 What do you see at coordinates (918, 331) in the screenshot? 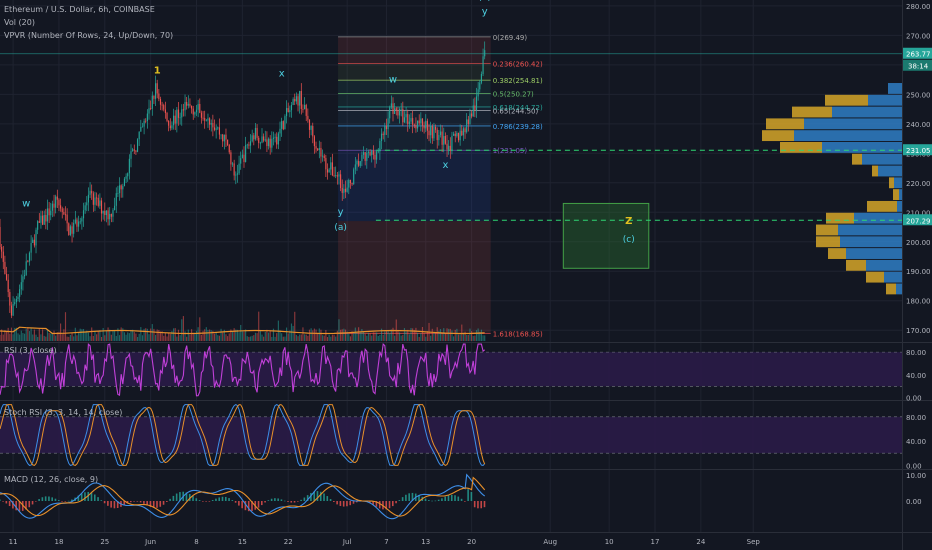
I see `price-tick-label: 170.00` at bounding box center [918, 331].